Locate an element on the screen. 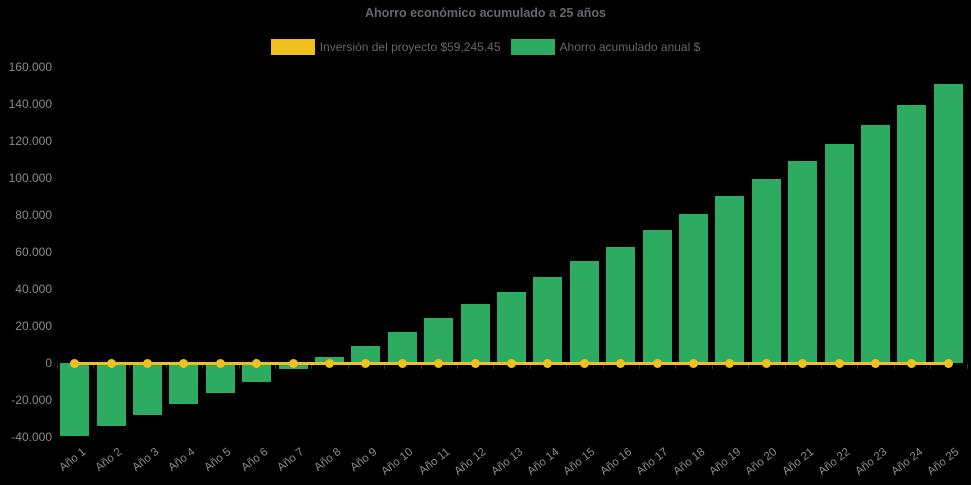 The image size is (971, 485). chart-title: Ahorro económico acumulado a 25 años is located at coordinates (485, 13).